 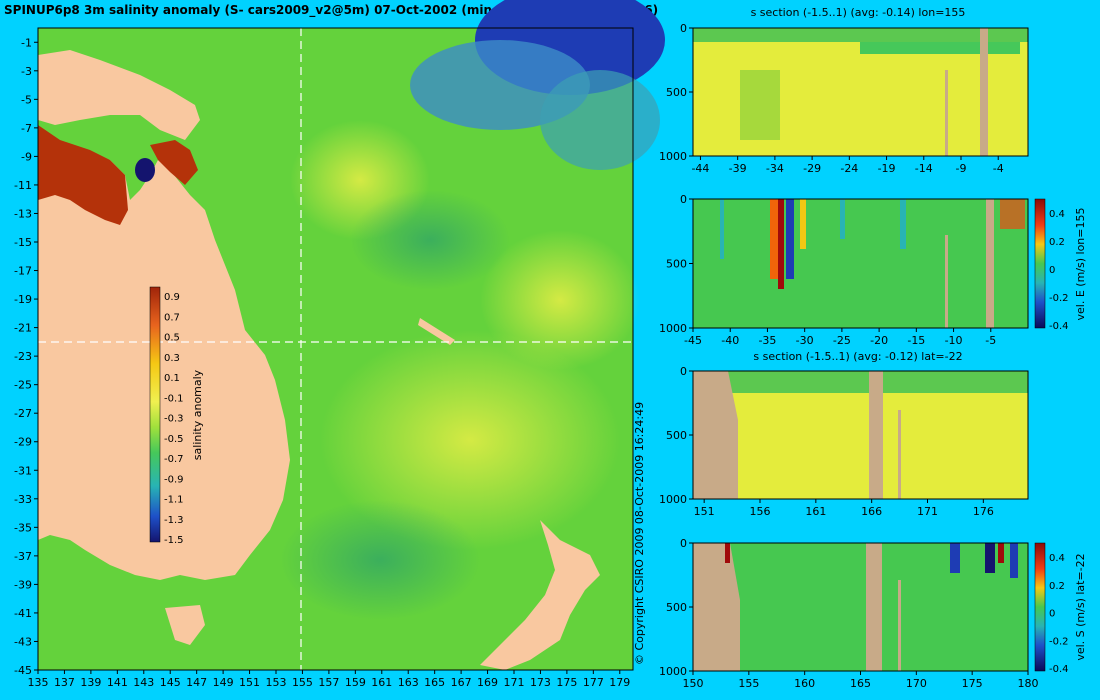 I want to click on y-tick-label: -41, so click(x=23, y=613).